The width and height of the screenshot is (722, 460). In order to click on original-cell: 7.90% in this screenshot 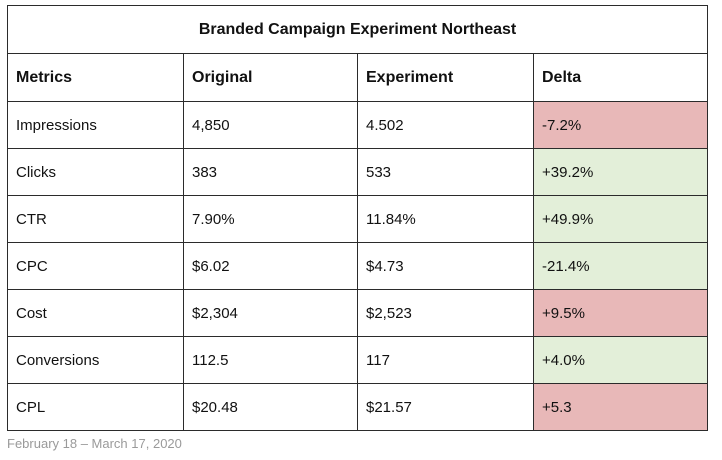, I will do `click(270, 219)`.